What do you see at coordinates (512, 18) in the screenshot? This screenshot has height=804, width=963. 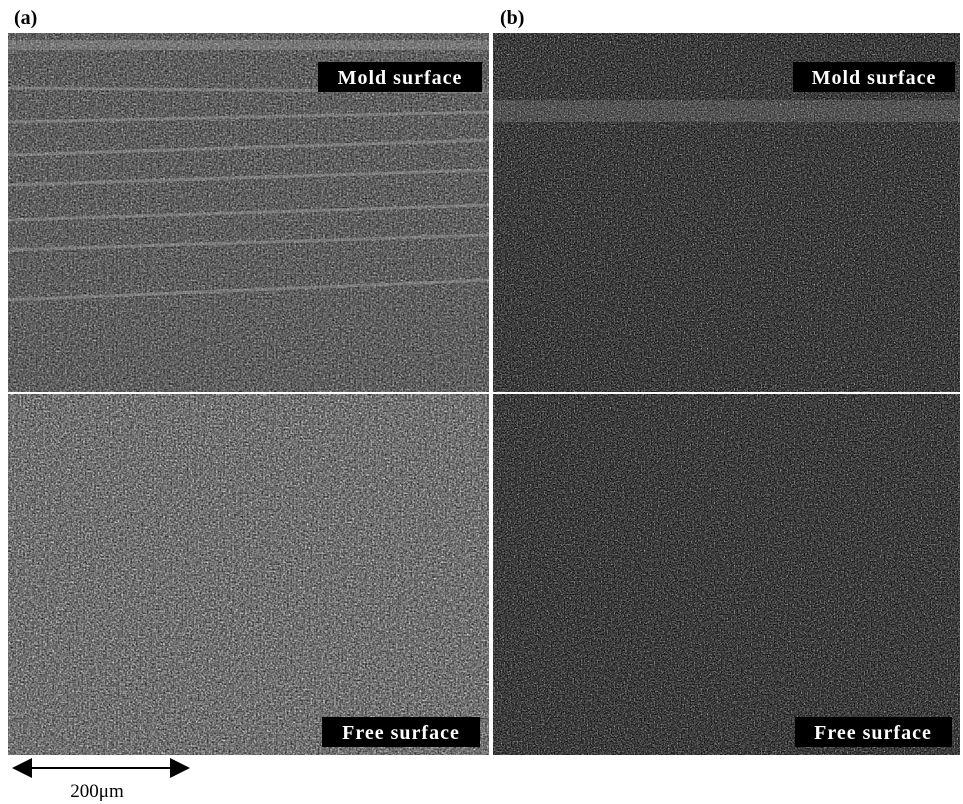 I see `panel-label: (b)` at bounding box center [512, 18].